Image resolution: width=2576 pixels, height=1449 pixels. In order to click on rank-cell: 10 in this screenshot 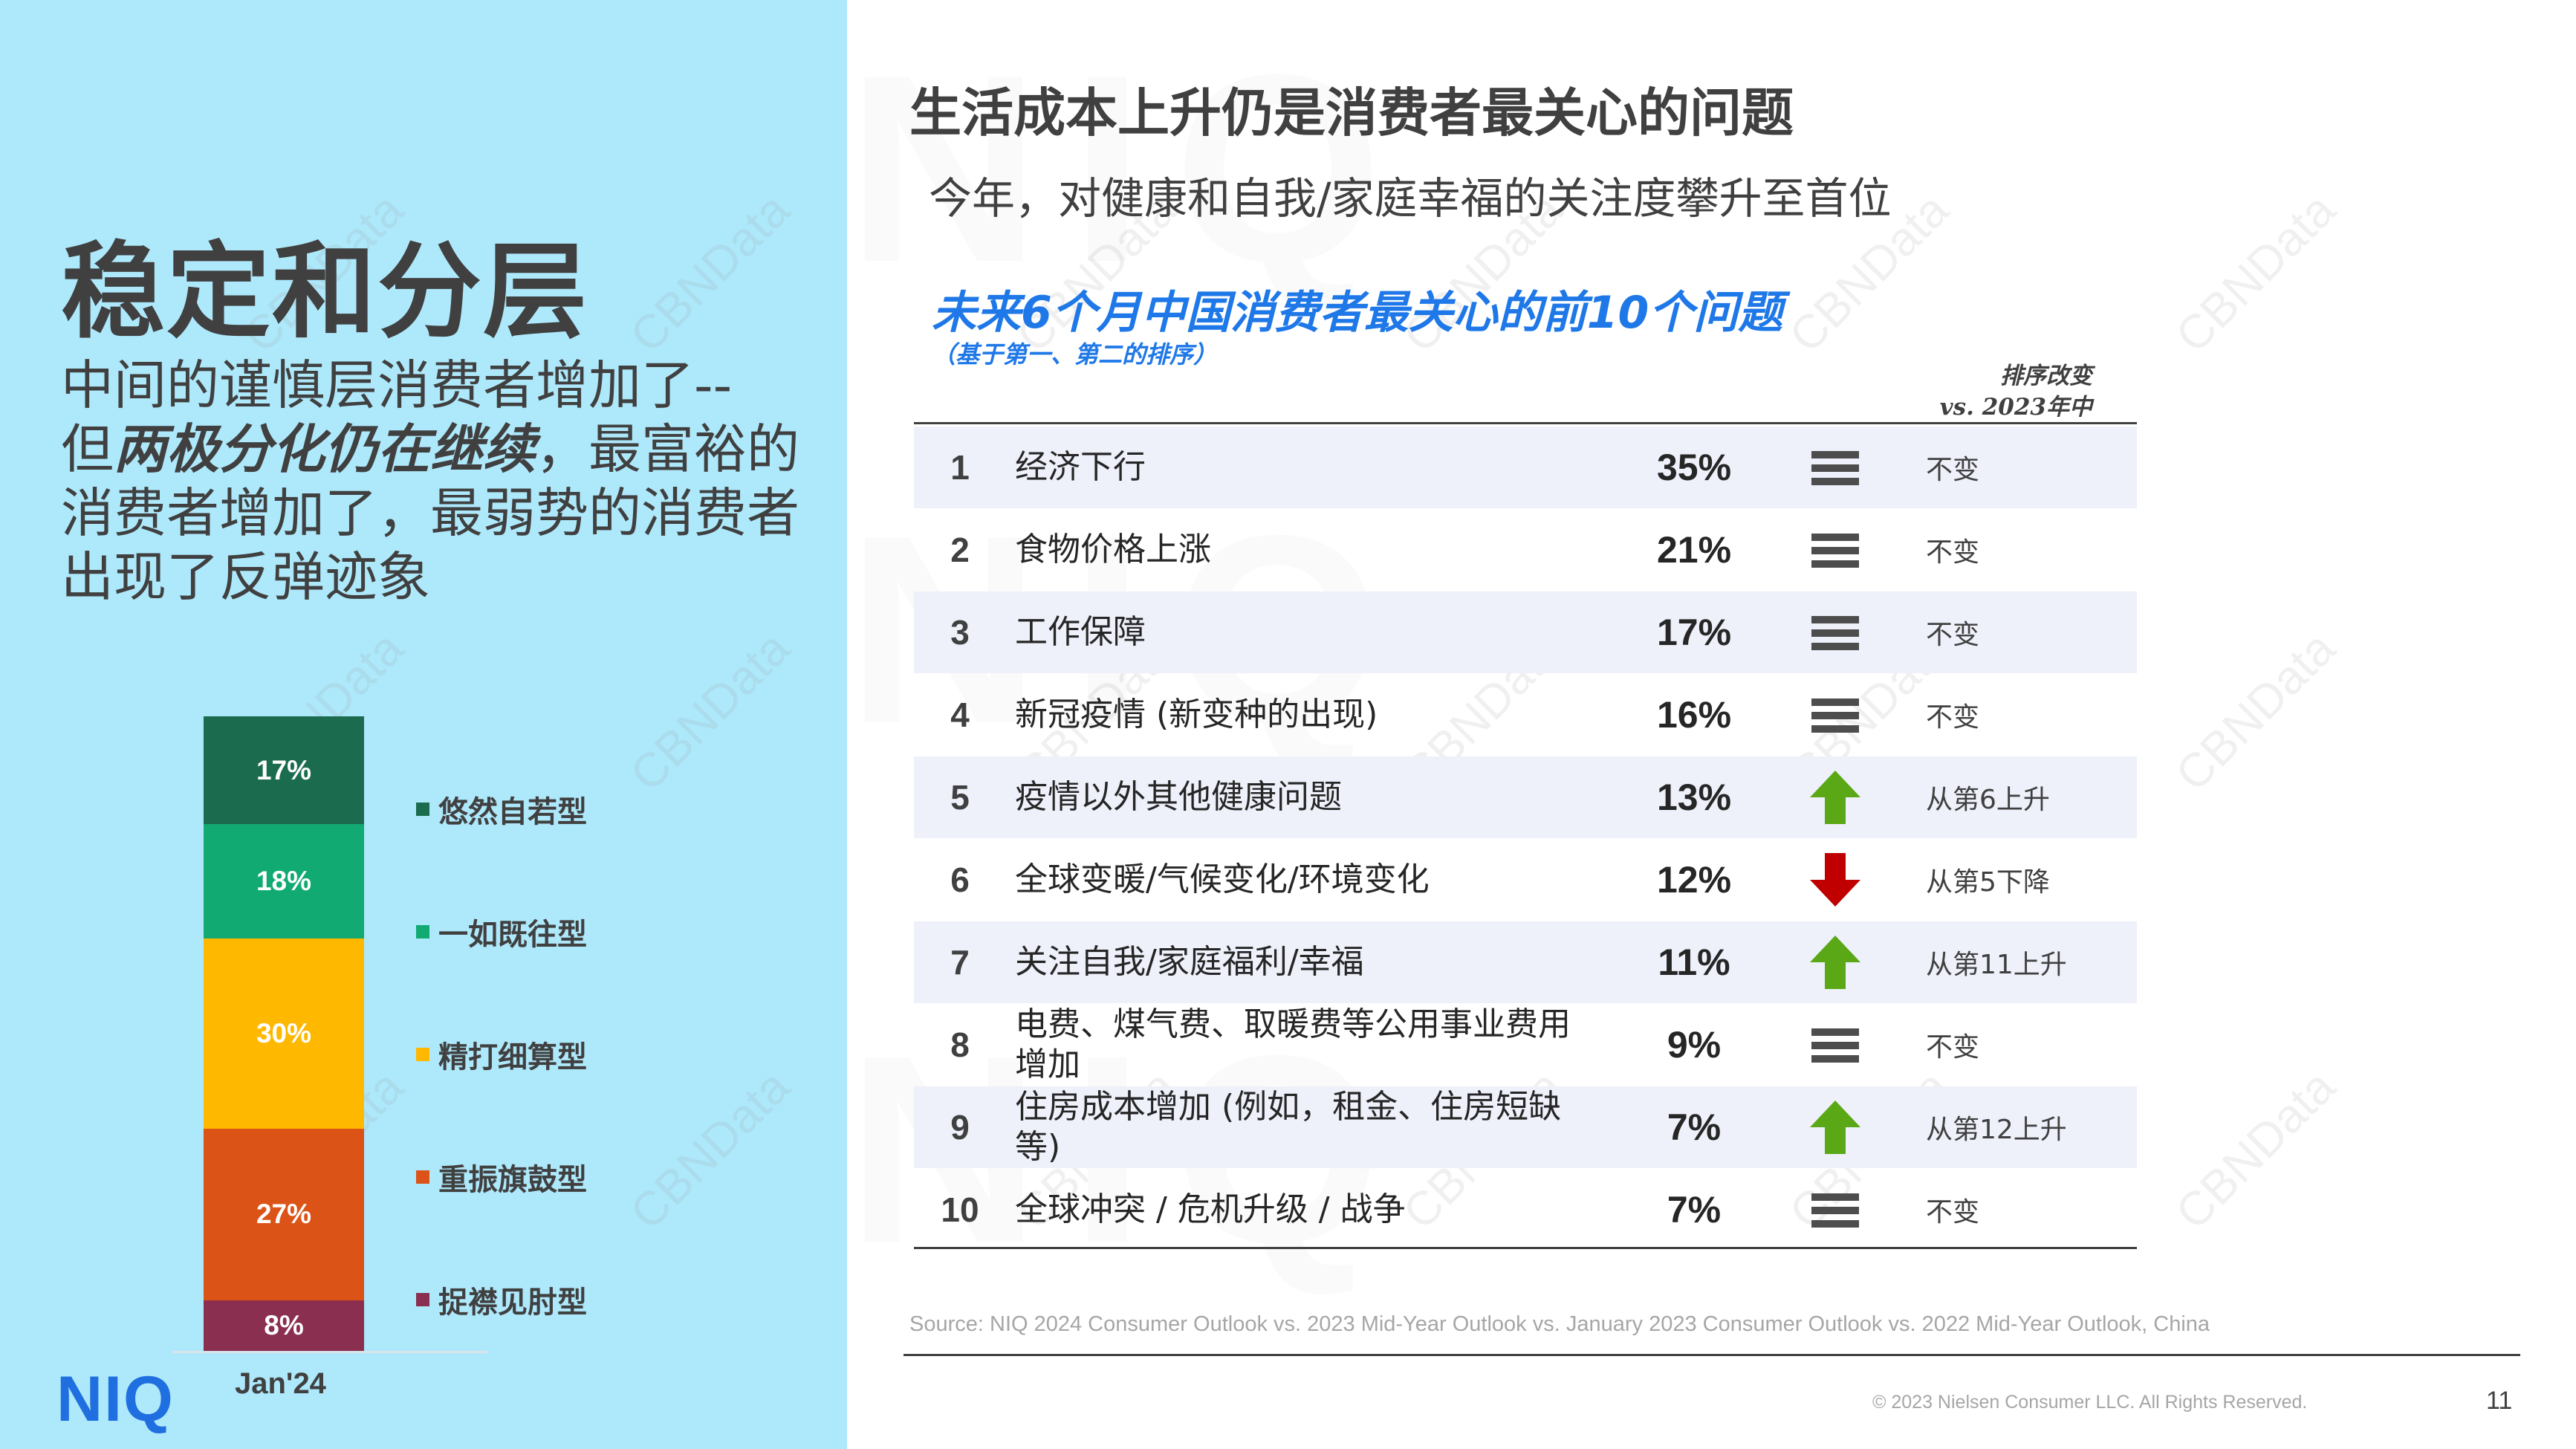, I will do `click(960, 1210)`.